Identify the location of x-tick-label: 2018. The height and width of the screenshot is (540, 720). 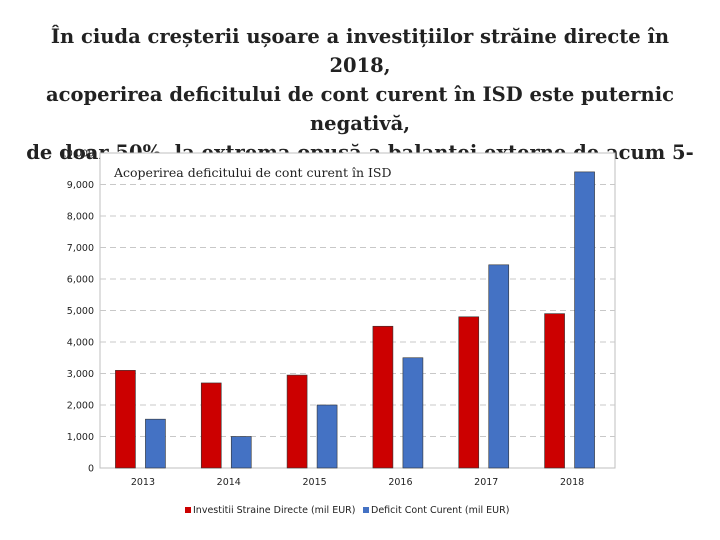
(572, 482).